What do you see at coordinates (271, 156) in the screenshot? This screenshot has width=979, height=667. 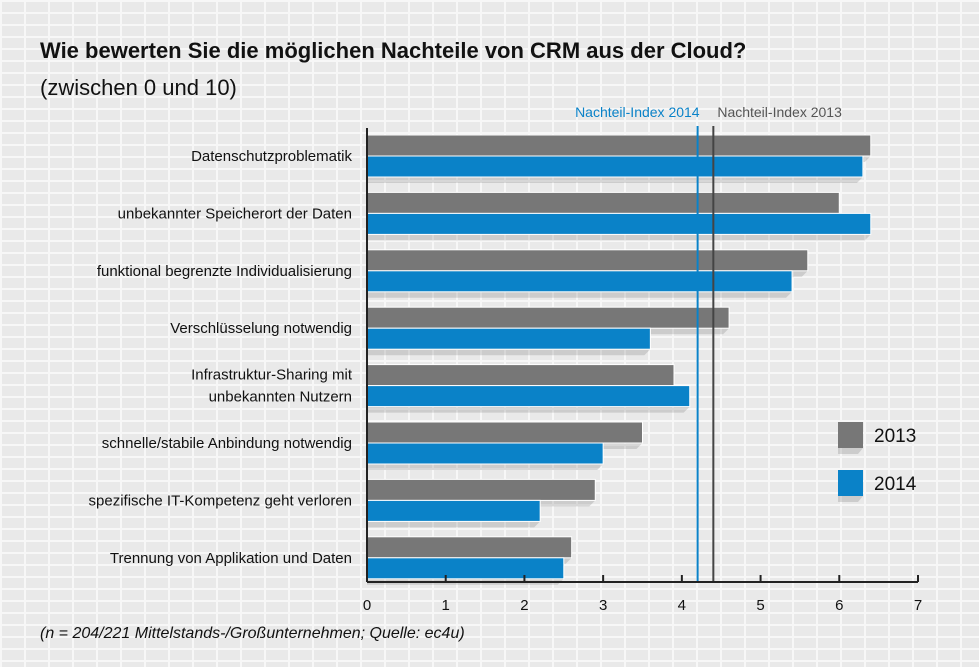 I see `category-label: Datenschutzproblematik` at bounding box center [271, 156].